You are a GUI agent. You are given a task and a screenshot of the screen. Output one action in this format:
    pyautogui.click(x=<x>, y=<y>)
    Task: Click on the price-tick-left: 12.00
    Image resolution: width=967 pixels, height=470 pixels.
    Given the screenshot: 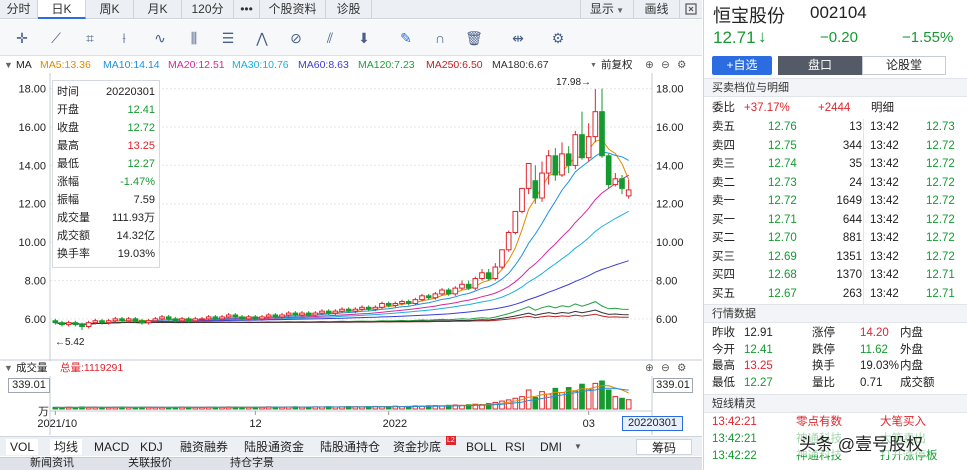 What is the action you would take?
    pyautogui.click(x=32, y=205)
    